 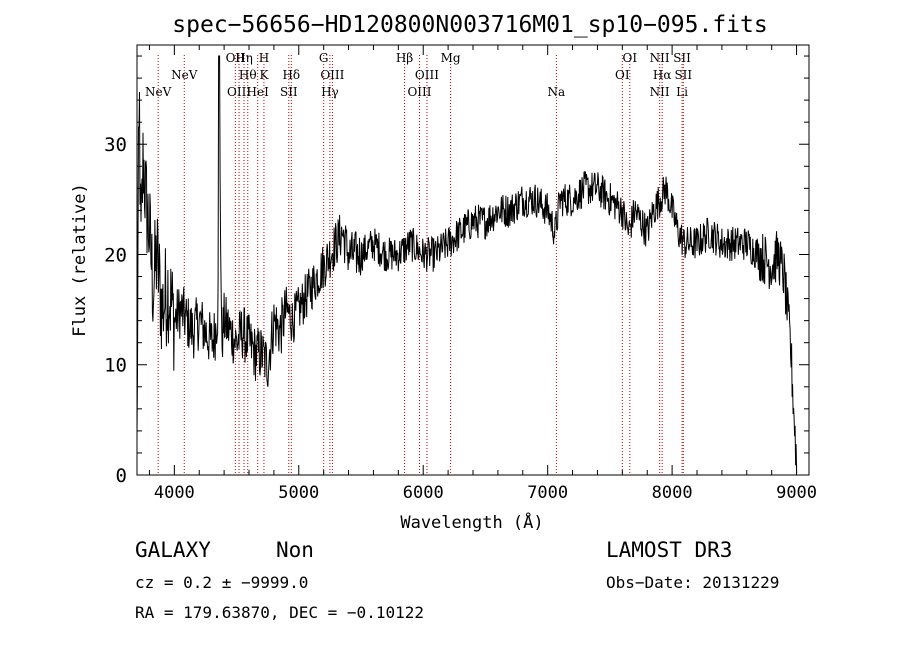 What do you see at coordinates (324, 58) in the screenshot?
I see `line-label: G` at bounding box center [324, 58].